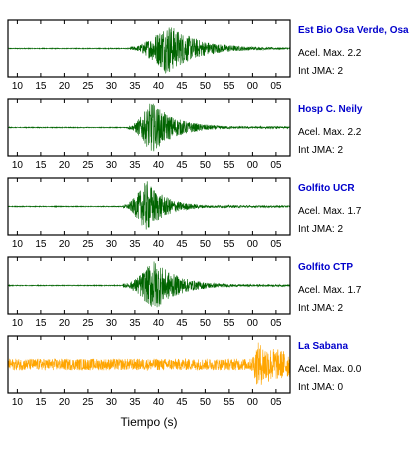 This screenshot has height=460, width=410. Describe the element at coordinates (320, 387) in the screenshot. I see `jma-label: Int JMA: 0` at that location.